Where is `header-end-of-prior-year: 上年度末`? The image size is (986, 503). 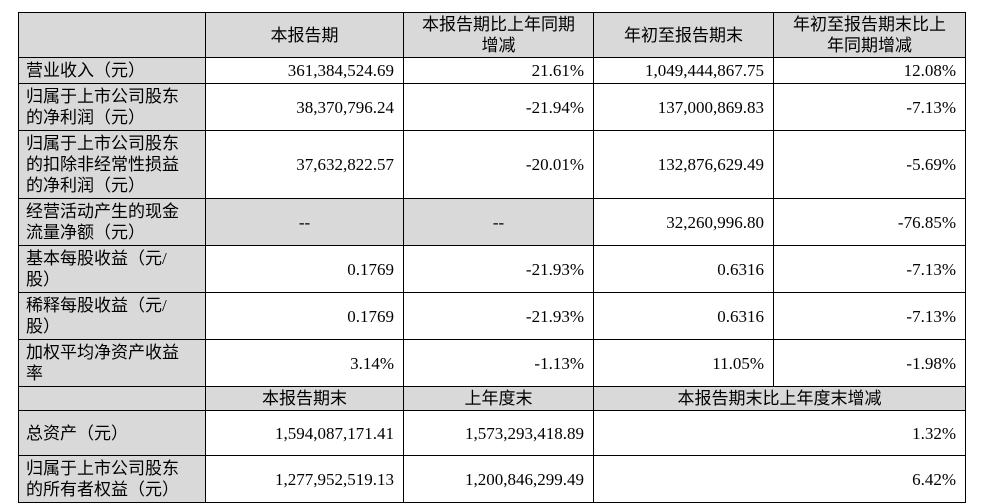 header-end-of-prior-year: 上年度末 is located at coordinates (498, 398).